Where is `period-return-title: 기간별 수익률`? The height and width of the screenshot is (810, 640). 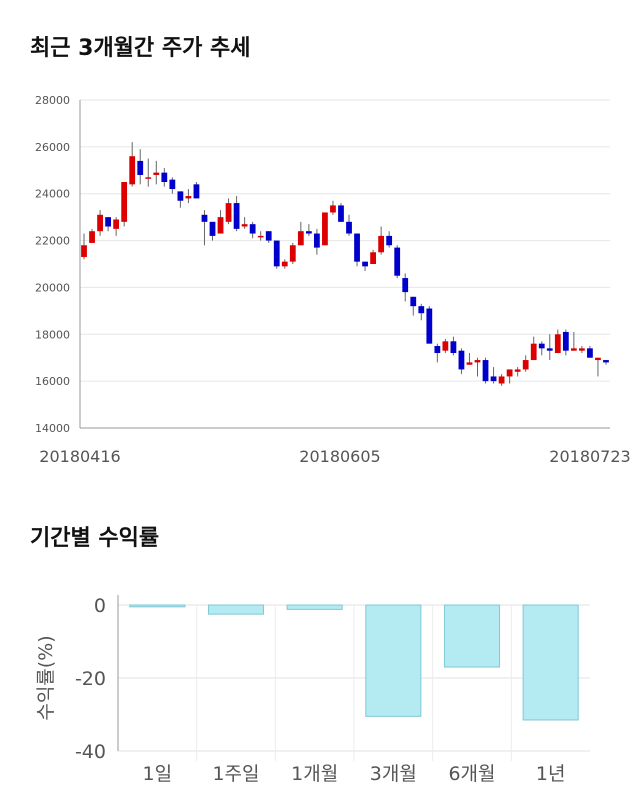
period-return-title: 기간별 수익률 is located at coordinates (95, 538).